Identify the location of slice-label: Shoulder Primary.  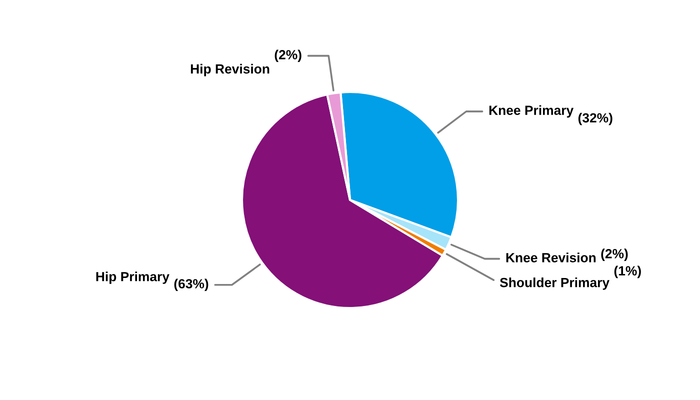
(555, 284).